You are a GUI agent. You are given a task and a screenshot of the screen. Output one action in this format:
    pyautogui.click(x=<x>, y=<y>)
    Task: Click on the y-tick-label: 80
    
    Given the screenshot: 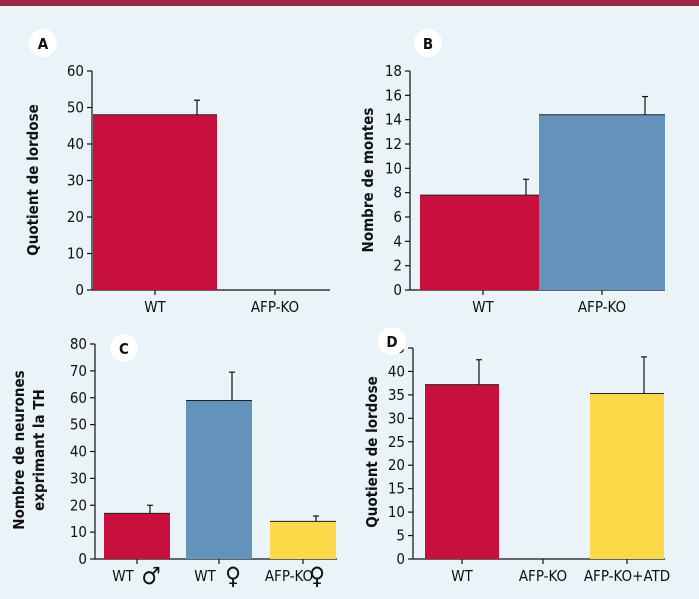 What is the action you would take?
    pyautogui.click(x=78, y=344)
    